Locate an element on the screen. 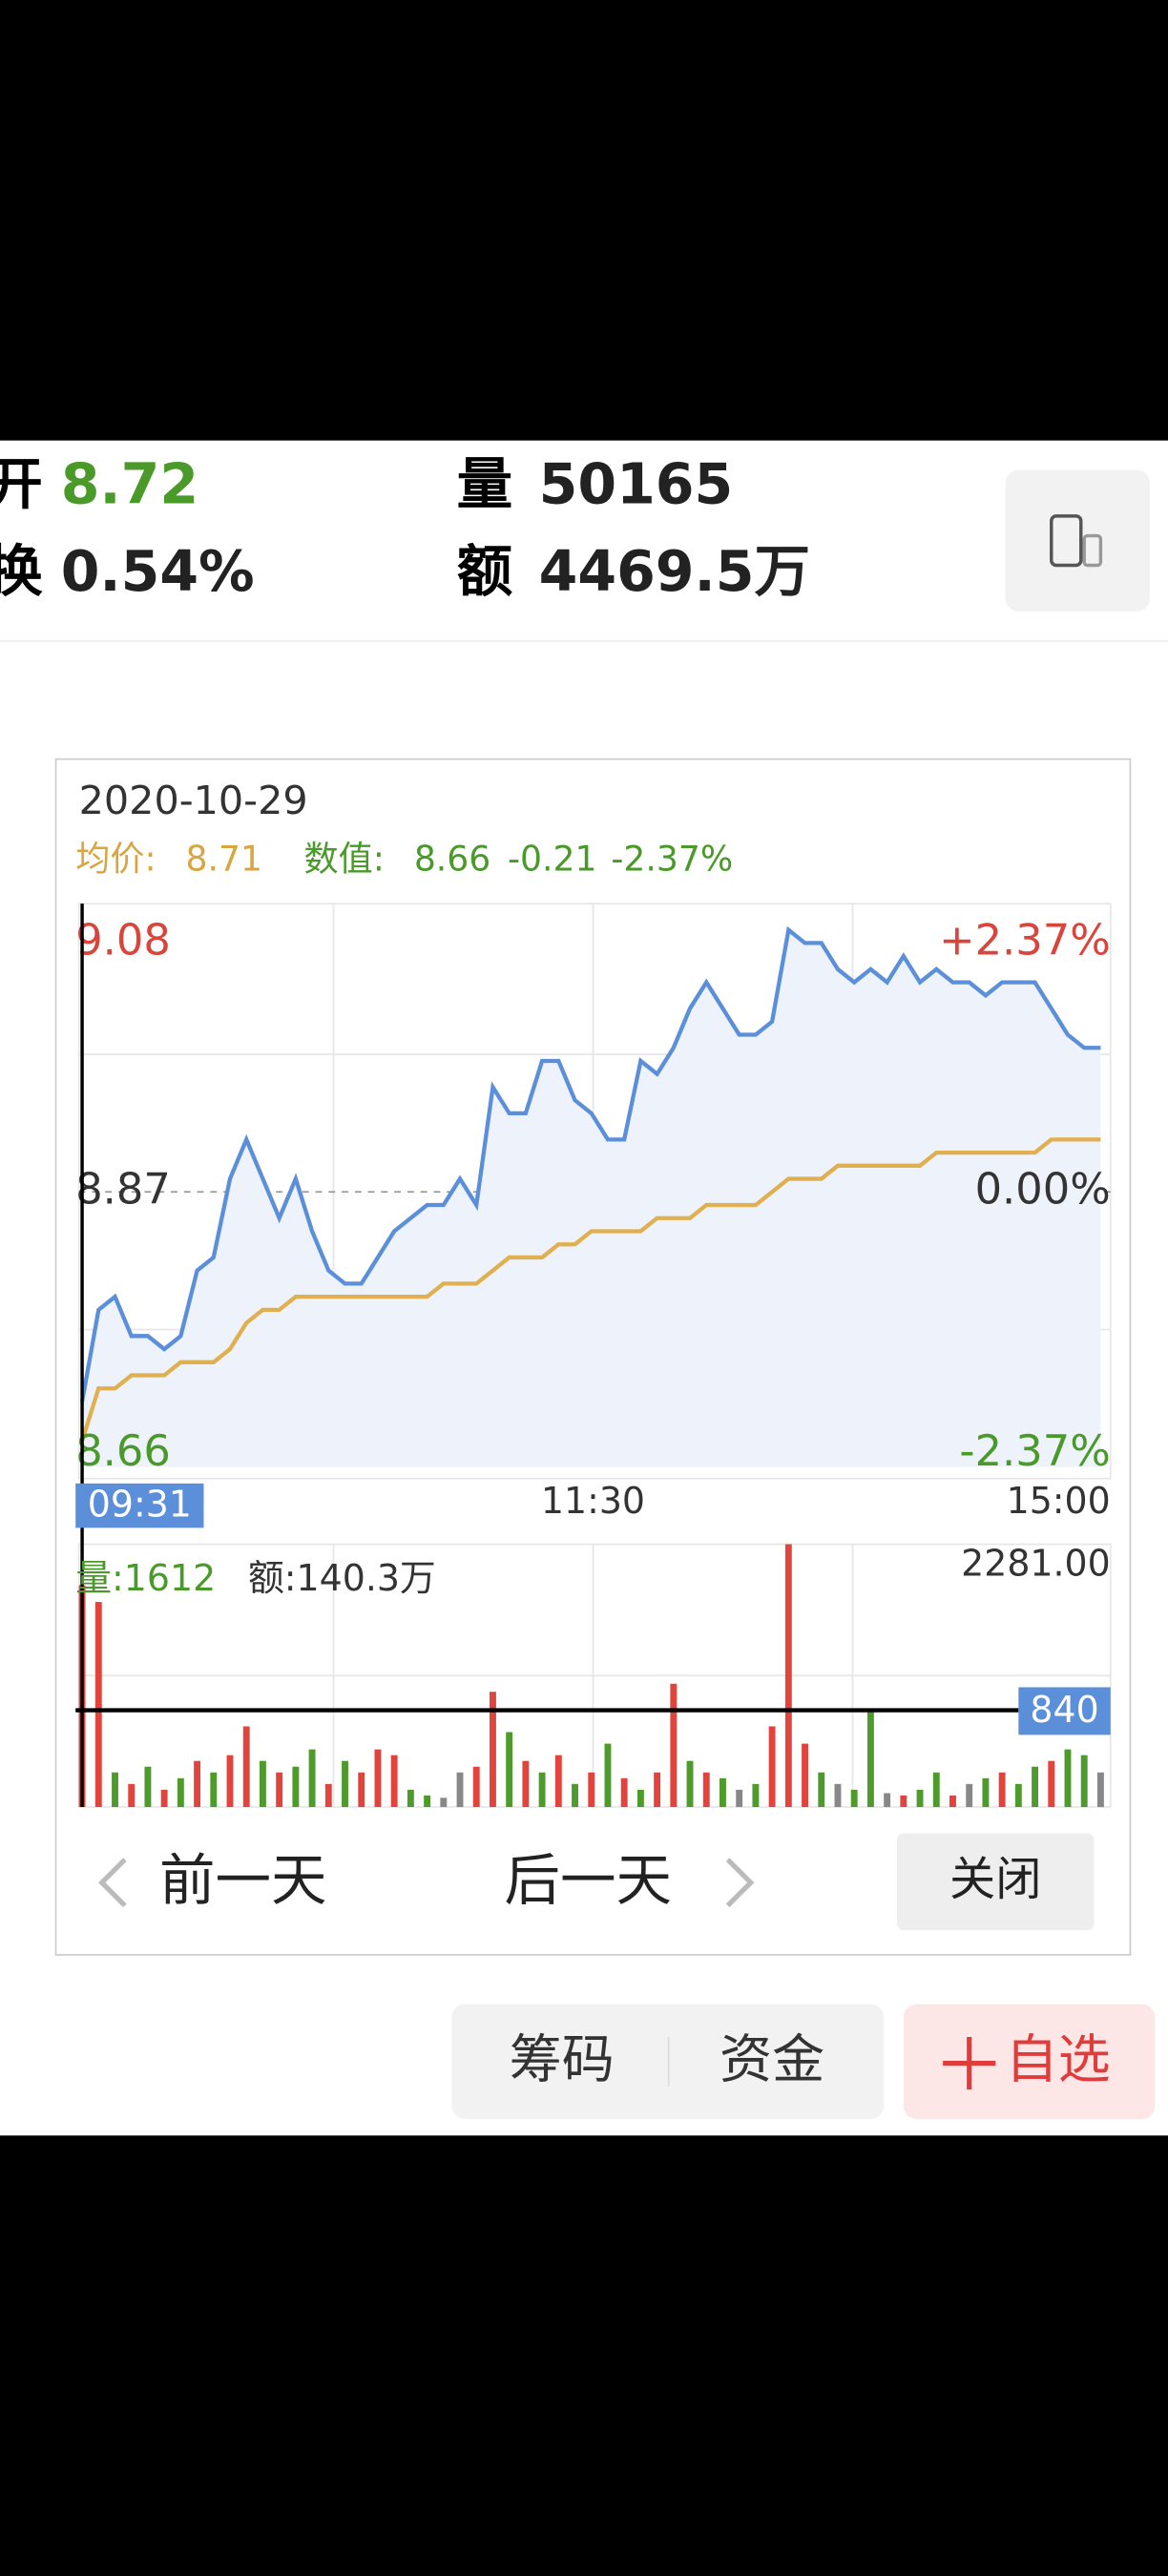 This screenshot has width=1168, height=2576. close-bg is located at coordinates (996, 1882).